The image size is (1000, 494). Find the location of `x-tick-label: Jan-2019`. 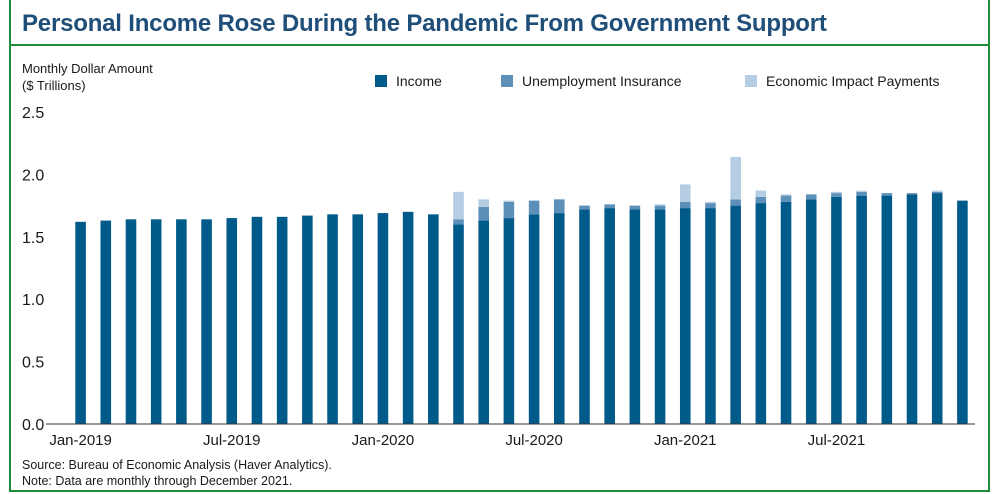

x-tick-label: Jan-2019 is located at coordinates (80, 440).